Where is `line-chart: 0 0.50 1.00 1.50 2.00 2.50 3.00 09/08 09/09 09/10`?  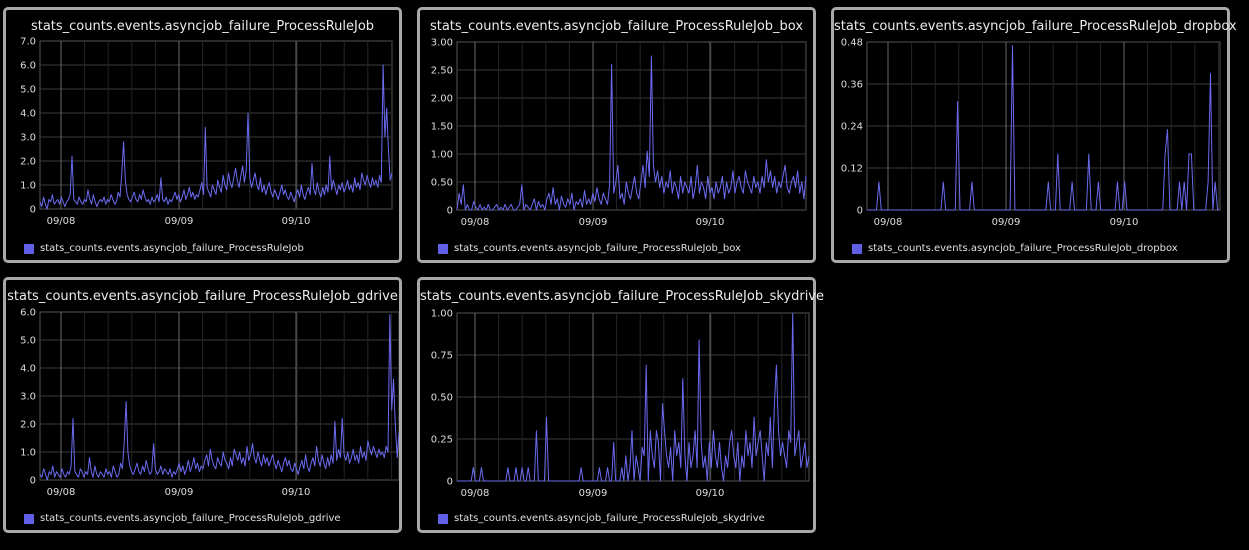
line-chart: 0 0.50 1.00 1.50 2.00 2.50 3.00 09/08 09/09 09/10 is located at coordinates (616, 135).